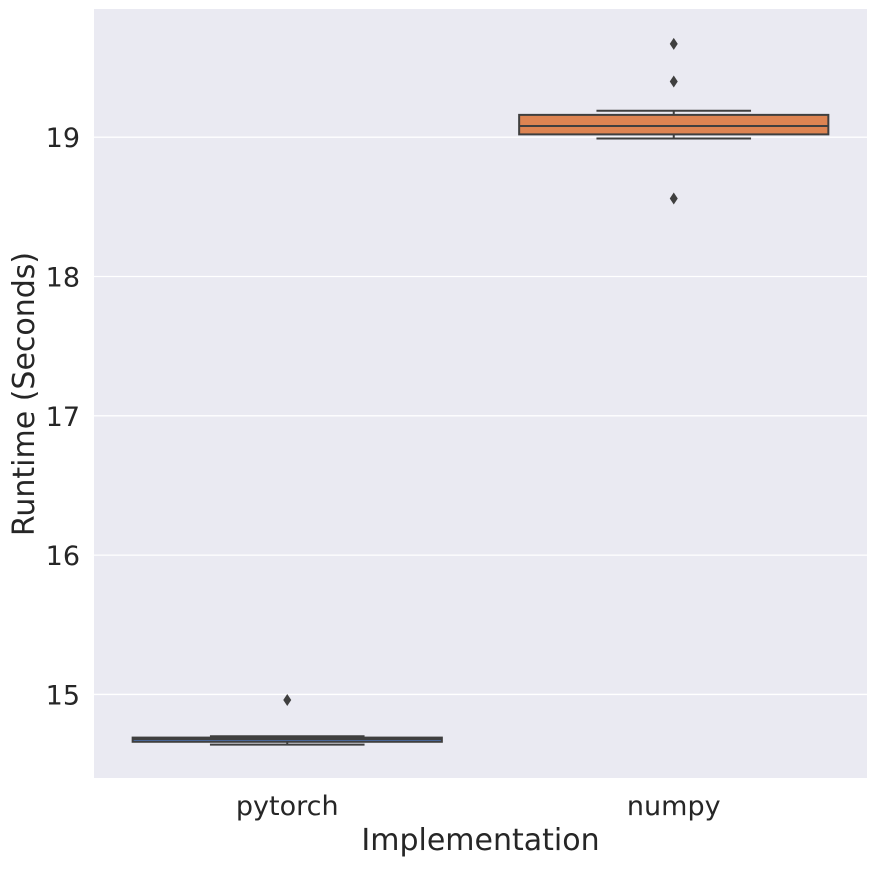 This screenshot has width=877, height=869. Describe the element at coordinates (287, 806) in the screenshot. I see `x-tick-label-pytorch: pytorch` at that location.